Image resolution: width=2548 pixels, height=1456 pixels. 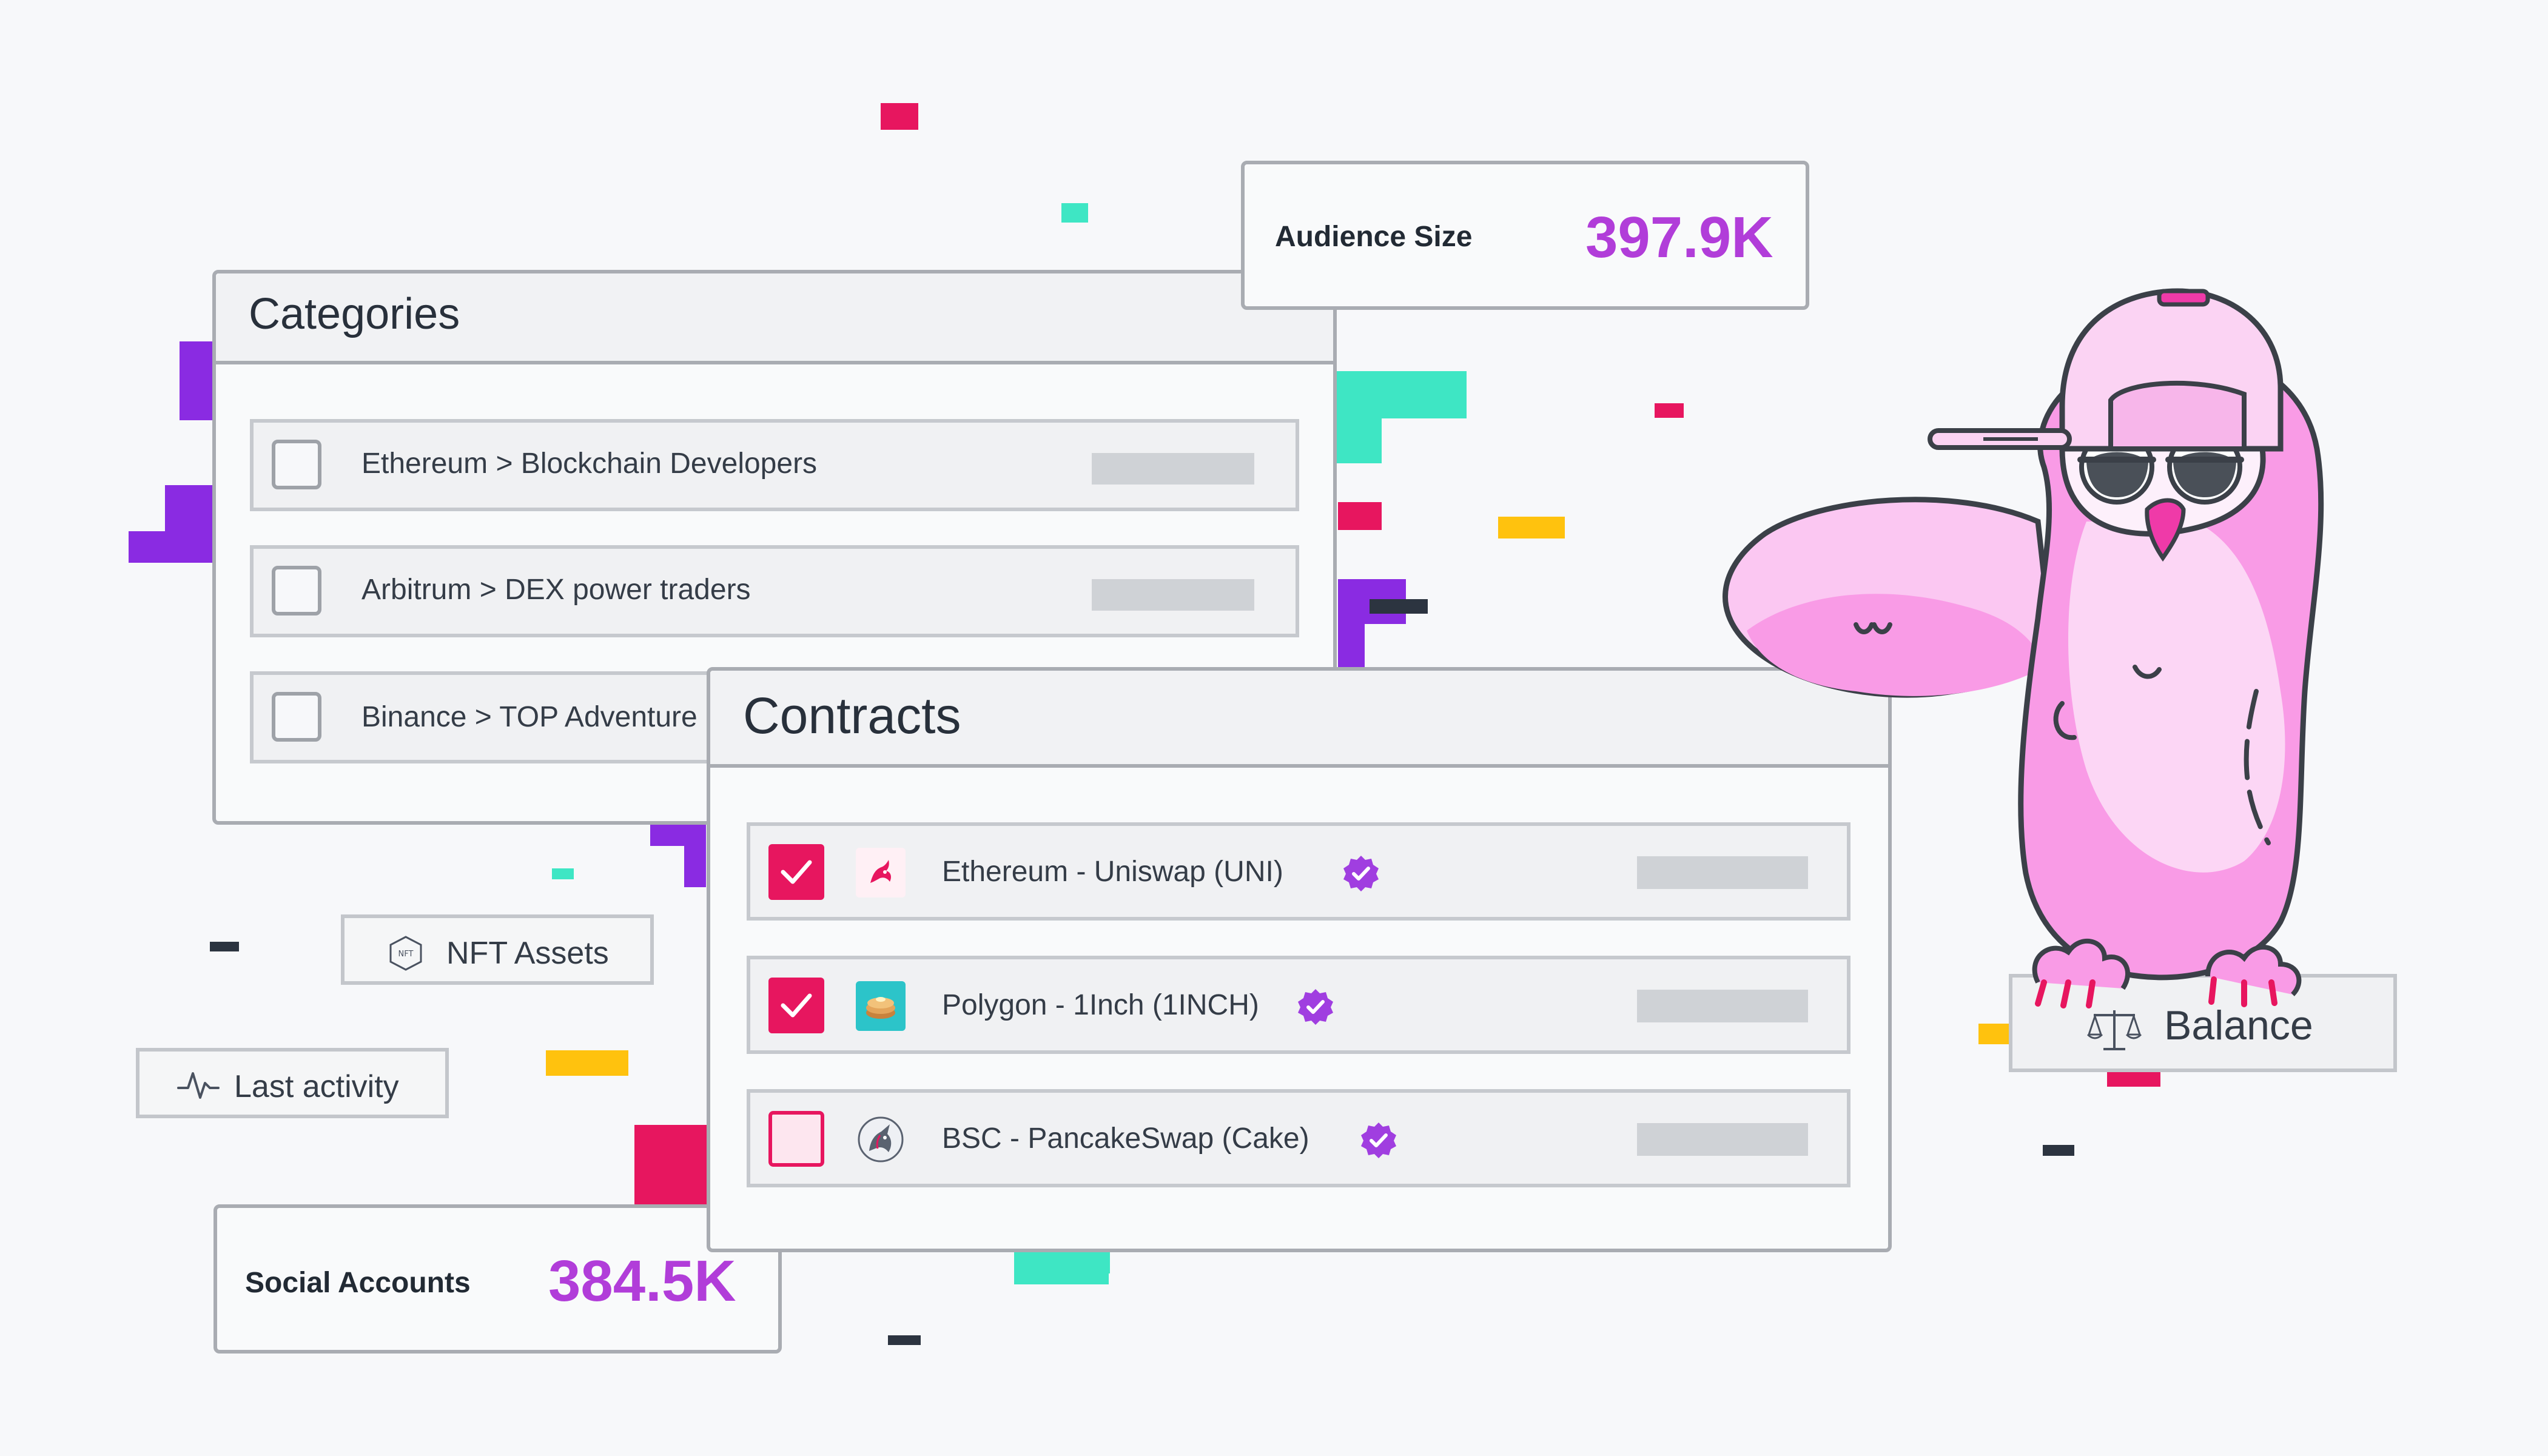 What do you see at coordinates (642, 1281) in the screenshot?
I see `social-accounts-value: 384.5K` at bounding box center [642, 1281].